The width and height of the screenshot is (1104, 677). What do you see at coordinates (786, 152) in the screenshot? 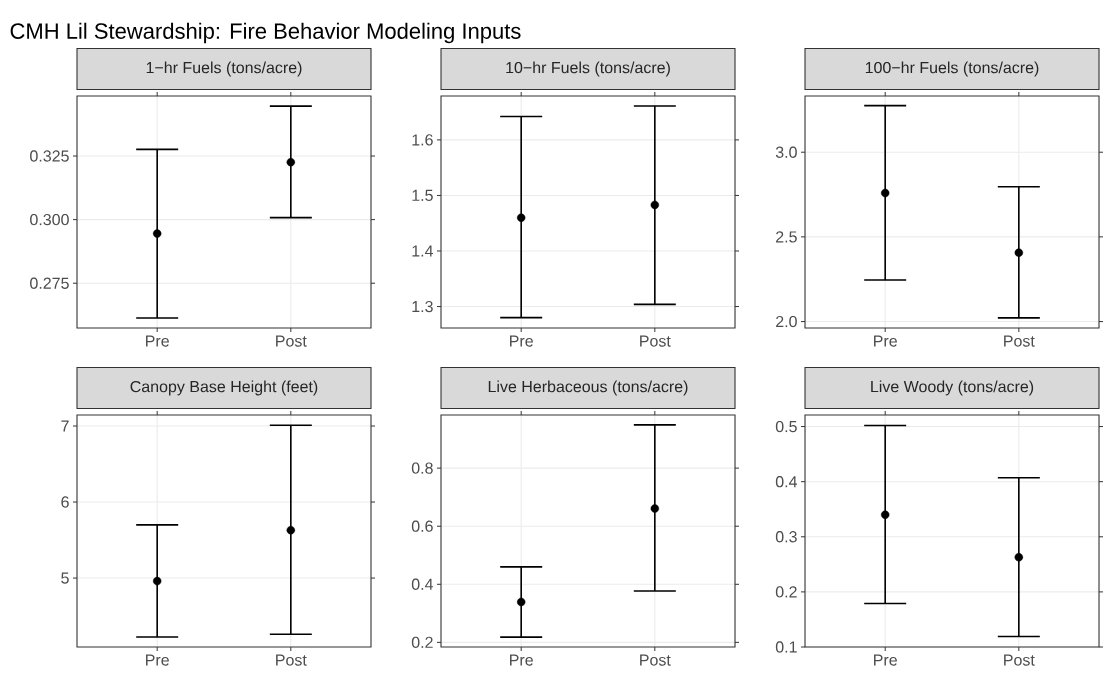
I see `y-tick-label: 3.0` at bounding box center [786, 152].